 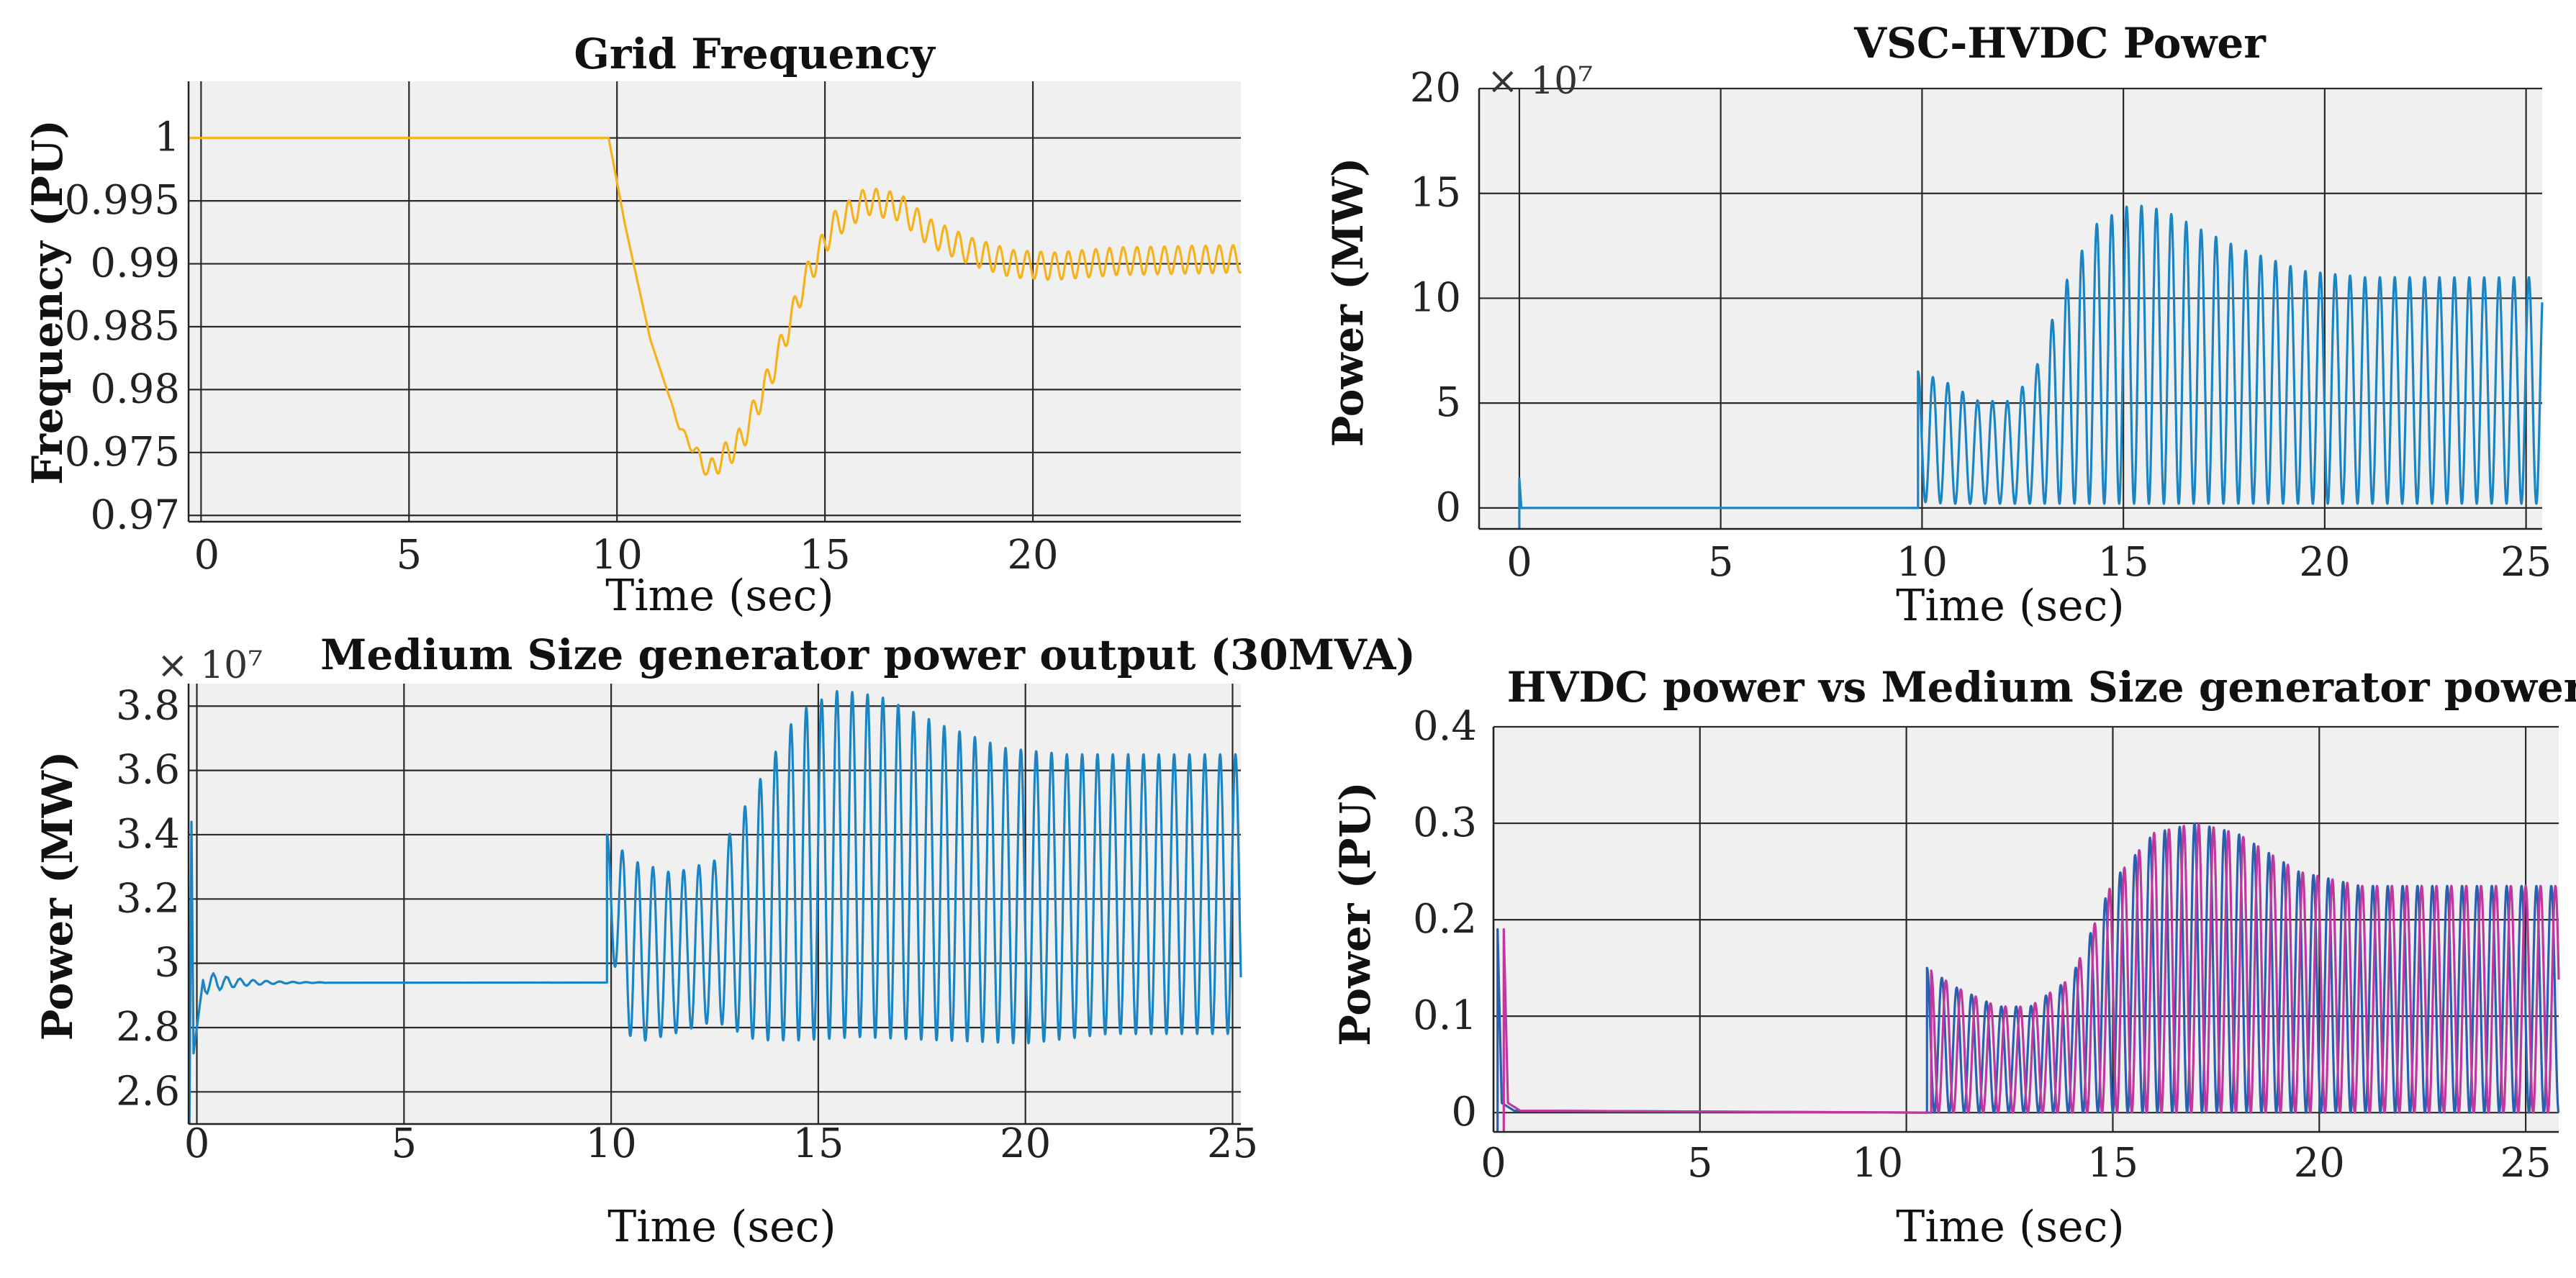 What do you see at coordinates (148, 771) in the screenshot?
I see `y-tick-label: 3.6` at bounding box center [148, 771].